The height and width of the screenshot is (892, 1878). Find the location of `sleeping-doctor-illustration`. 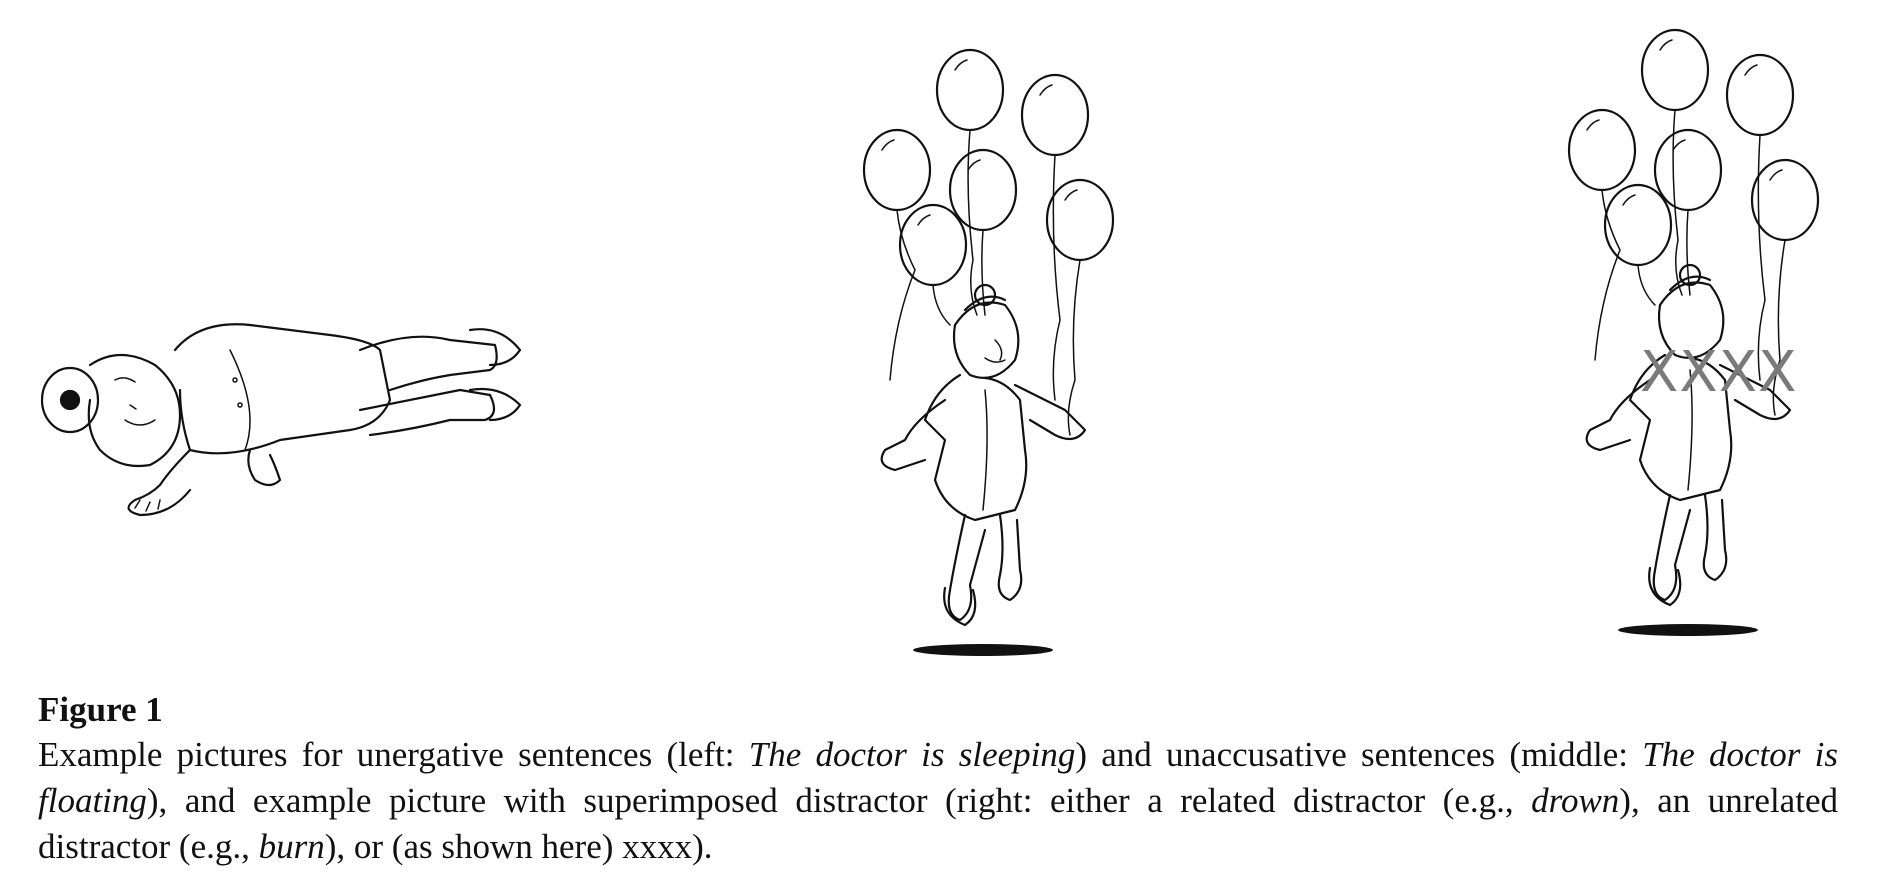

sleeping-doctor-illustration is located at coordinates (281, 420).